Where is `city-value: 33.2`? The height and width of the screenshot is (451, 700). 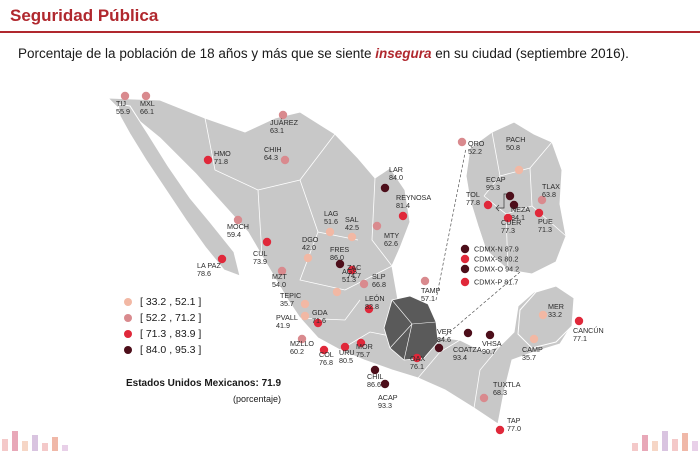 city-value: 33.2 is located at coordinates (555, 314).